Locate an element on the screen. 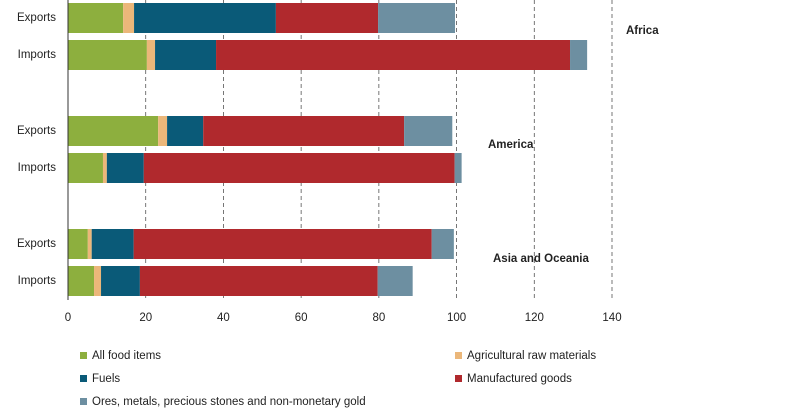 Image resolution: width=800 pixels, height=417 pixels. x-tick-label: 140 is located at coordinates (611, 318).